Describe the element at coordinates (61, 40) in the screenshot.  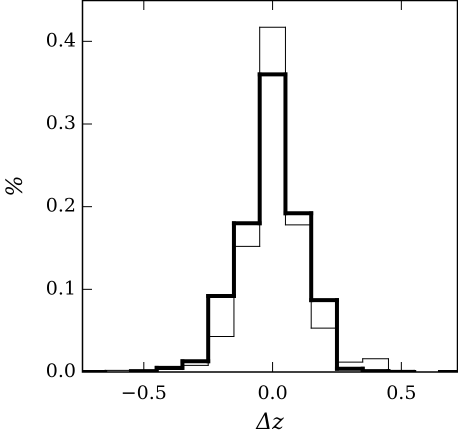
I see `y-tick-label: 0.4` at that location.